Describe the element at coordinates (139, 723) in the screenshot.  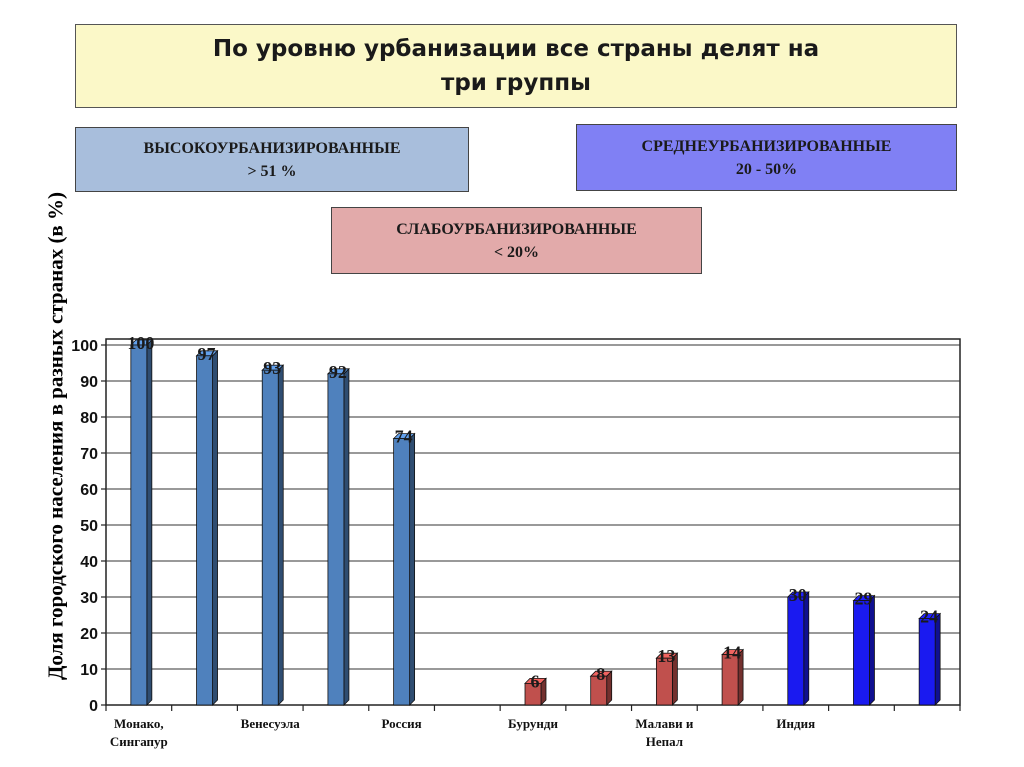
I see `x-category-label: Монако,` at that location.